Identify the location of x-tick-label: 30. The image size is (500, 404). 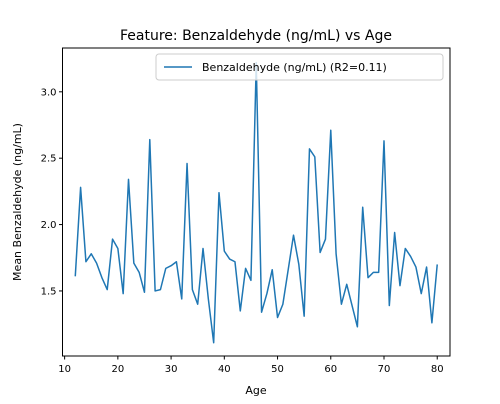
(171, 369).